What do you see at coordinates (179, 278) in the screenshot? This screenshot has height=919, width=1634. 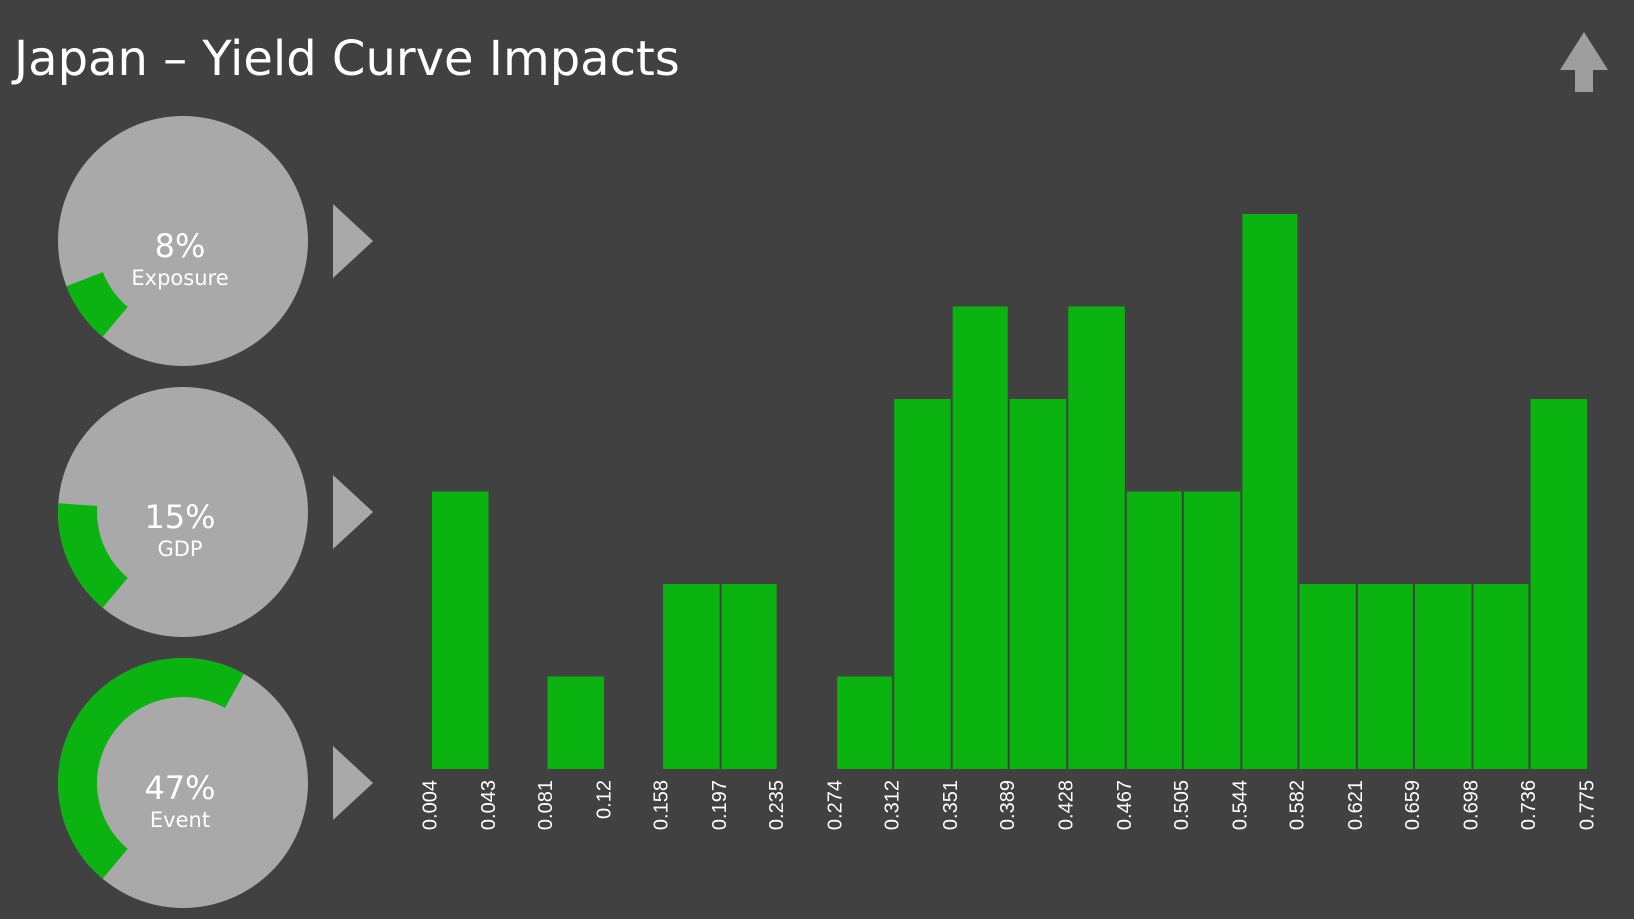 I see `gauge-title: Exposure` at bounding box center [179, 278].